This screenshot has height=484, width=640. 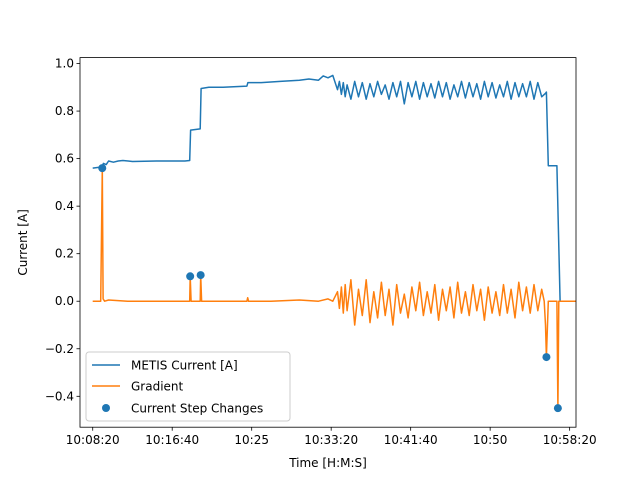 What do you see at coordinates (570, 440) in the screenshot?
I see `x-tick-label: 10:58:20` at bounding box center [570, 440].